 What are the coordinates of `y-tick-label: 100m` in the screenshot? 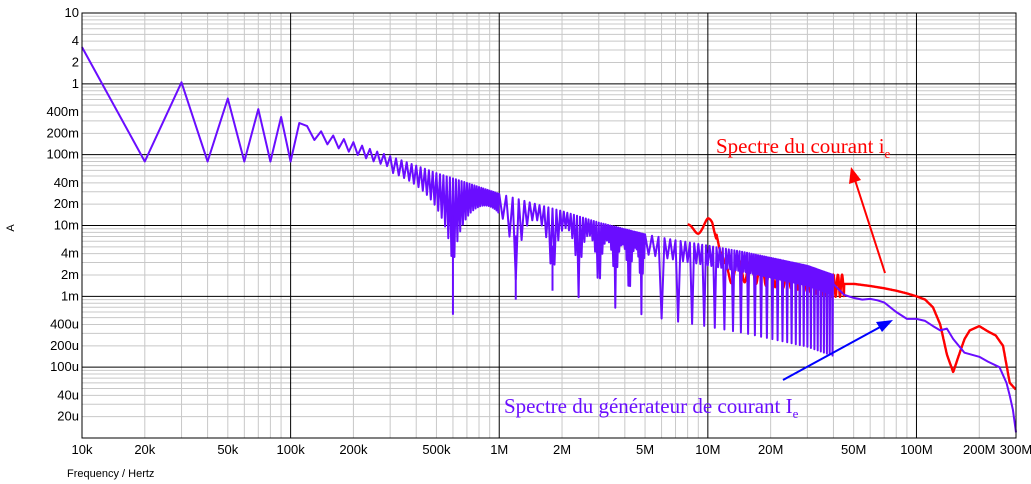 It's located at (62, 154).